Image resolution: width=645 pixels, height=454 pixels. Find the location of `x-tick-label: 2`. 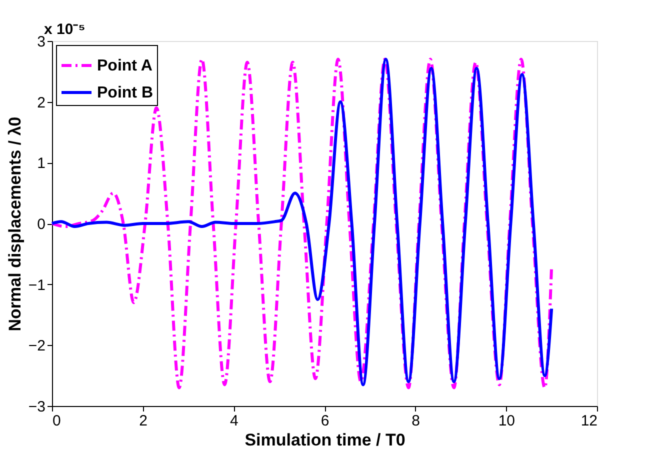

x-tick-label: 2 is located at coordinates (143, 421).